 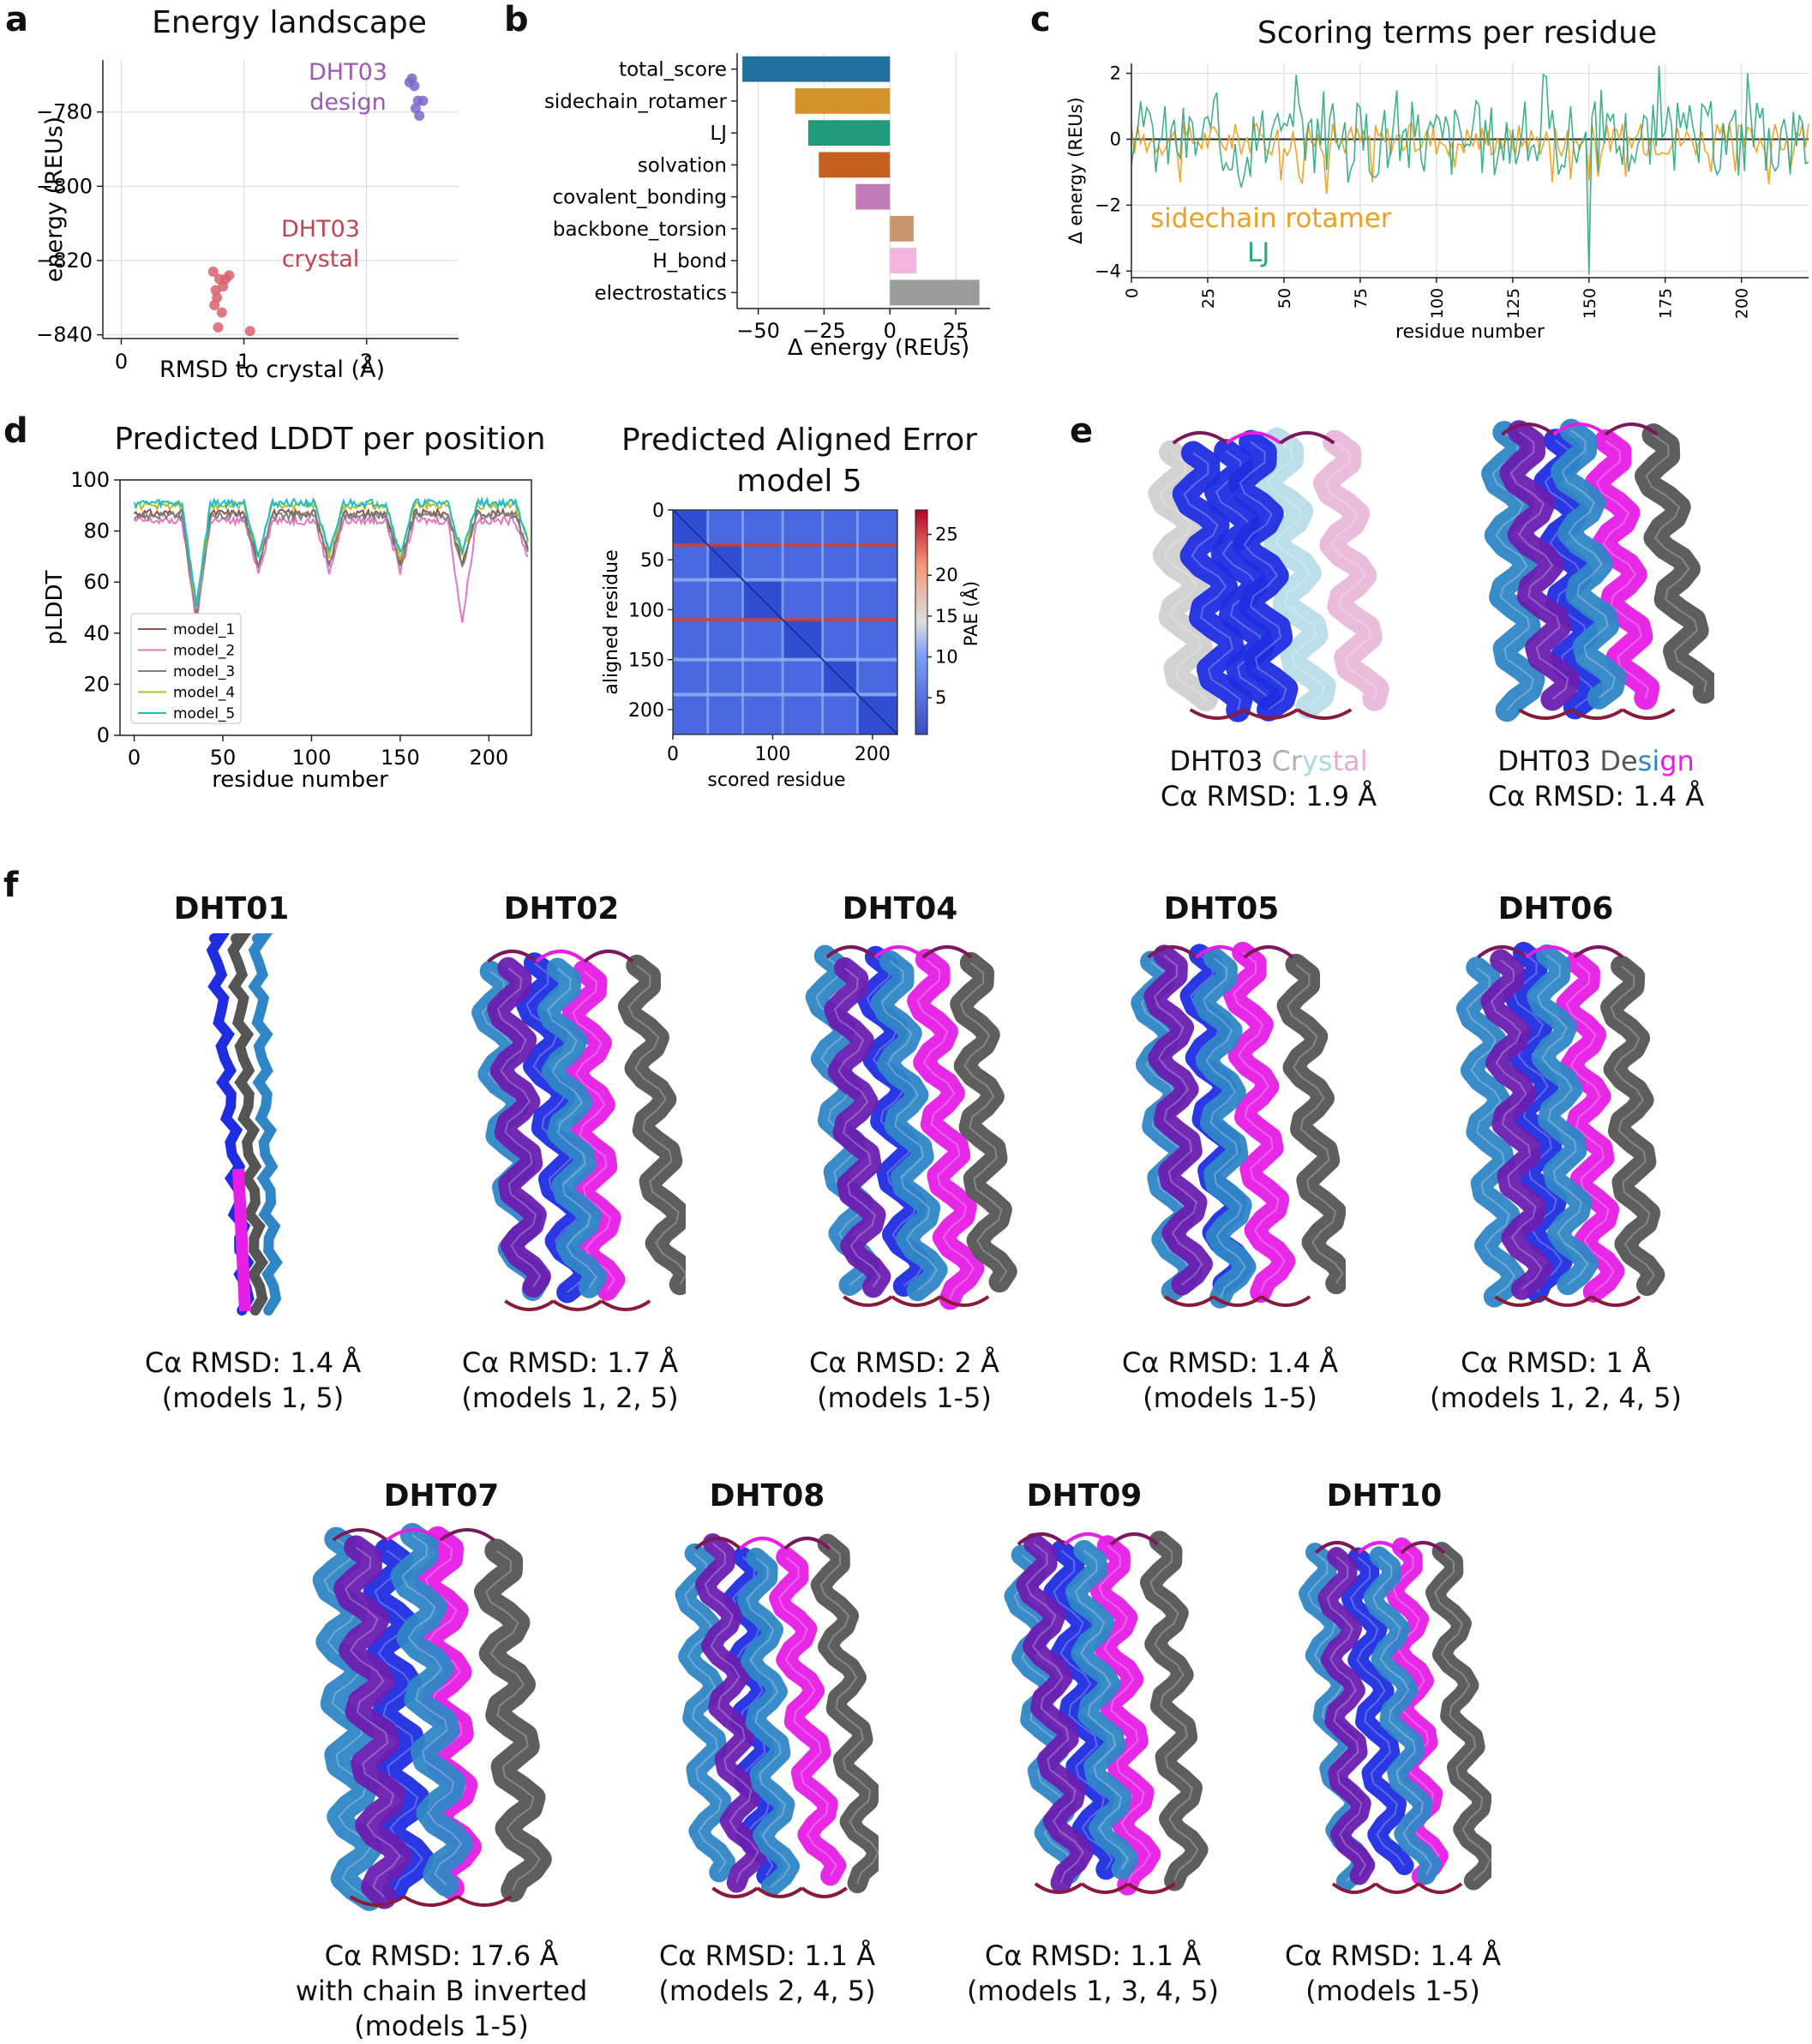 I want to click on dht10-structure, so click(x=1395, y=1715).